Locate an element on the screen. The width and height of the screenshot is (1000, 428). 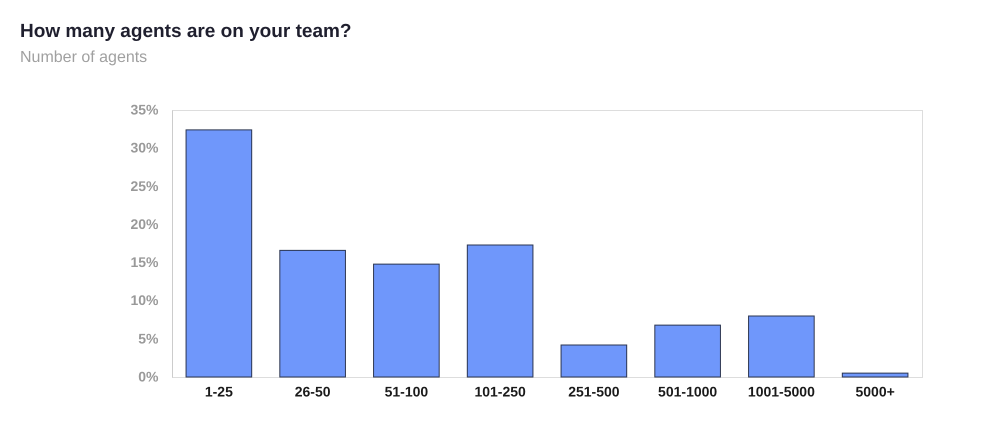
x-tick-label: 1001-5000 is located at coordinates (782, 392).